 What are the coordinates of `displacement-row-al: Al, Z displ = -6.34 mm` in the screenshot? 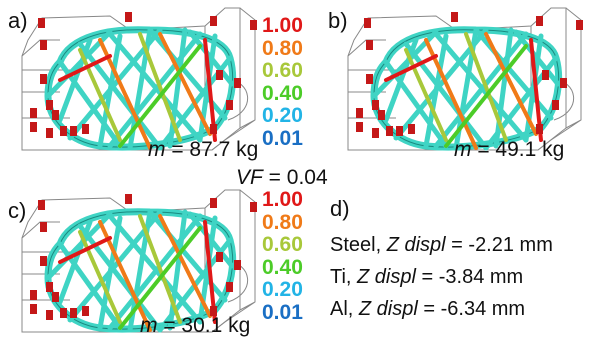 It's located at (427, 309).